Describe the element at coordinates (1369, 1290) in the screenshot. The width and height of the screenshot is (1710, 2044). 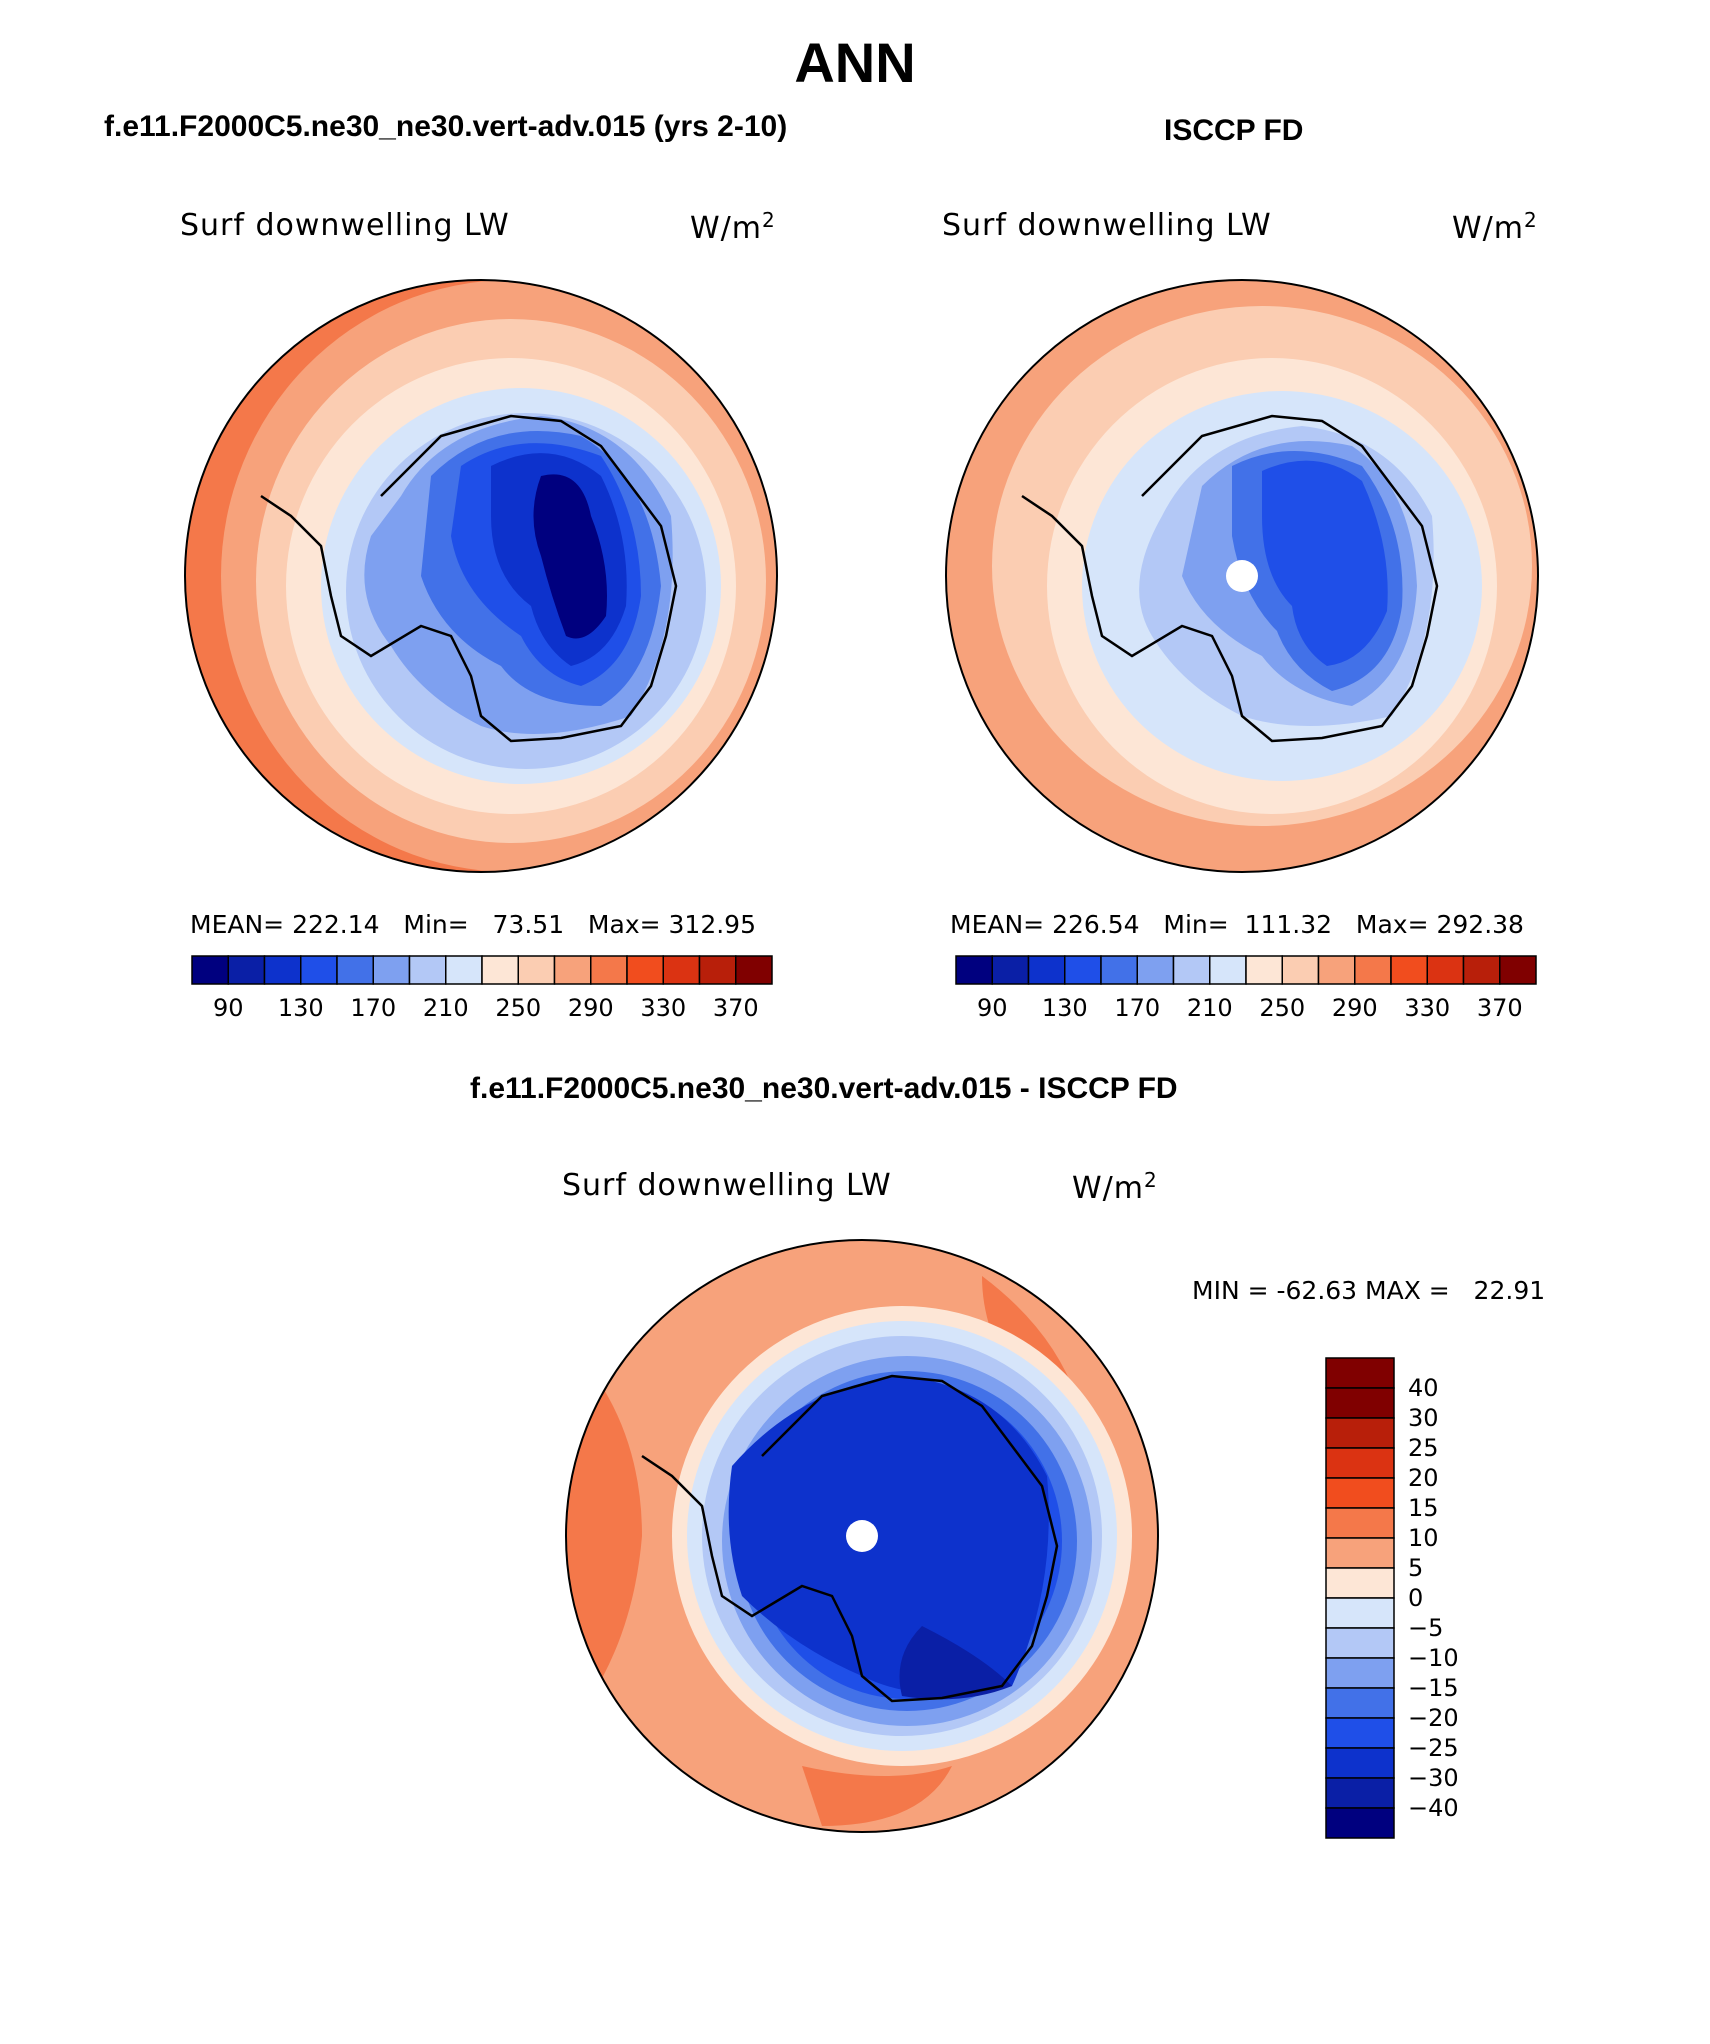
I see `diff-stats: MIN = -62.63 MAX = 22.91` at that location.